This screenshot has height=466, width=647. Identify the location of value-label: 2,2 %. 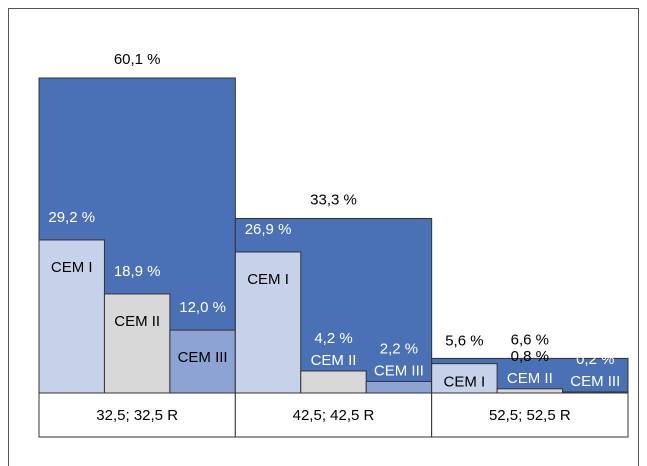
(399, 348).